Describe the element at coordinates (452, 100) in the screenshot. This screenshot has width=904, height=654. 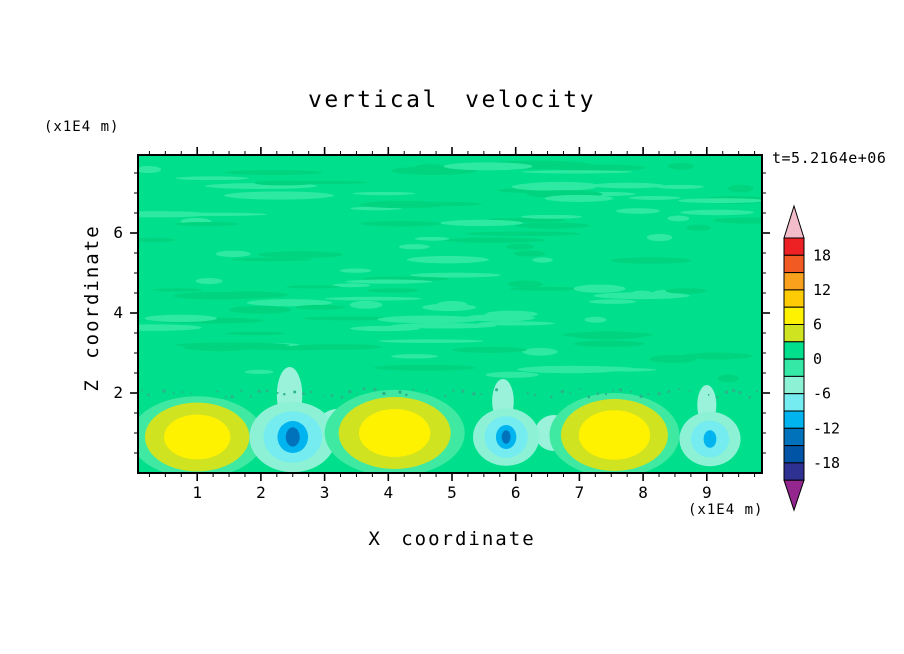
I see `chart-title: vertical velocity` at that location.